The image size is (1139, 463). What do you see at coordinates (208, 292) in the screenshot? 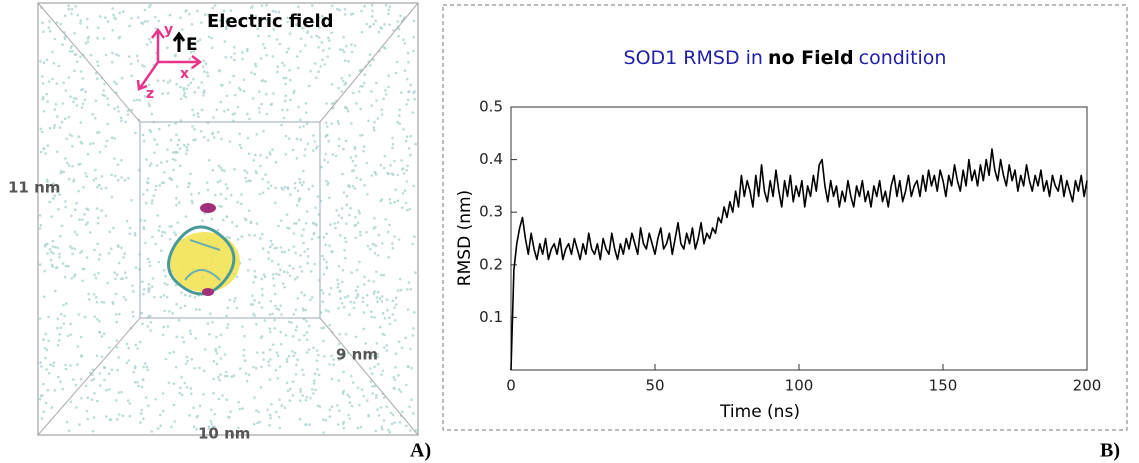
I see `protein-helix` at bounding box center [208, 292].